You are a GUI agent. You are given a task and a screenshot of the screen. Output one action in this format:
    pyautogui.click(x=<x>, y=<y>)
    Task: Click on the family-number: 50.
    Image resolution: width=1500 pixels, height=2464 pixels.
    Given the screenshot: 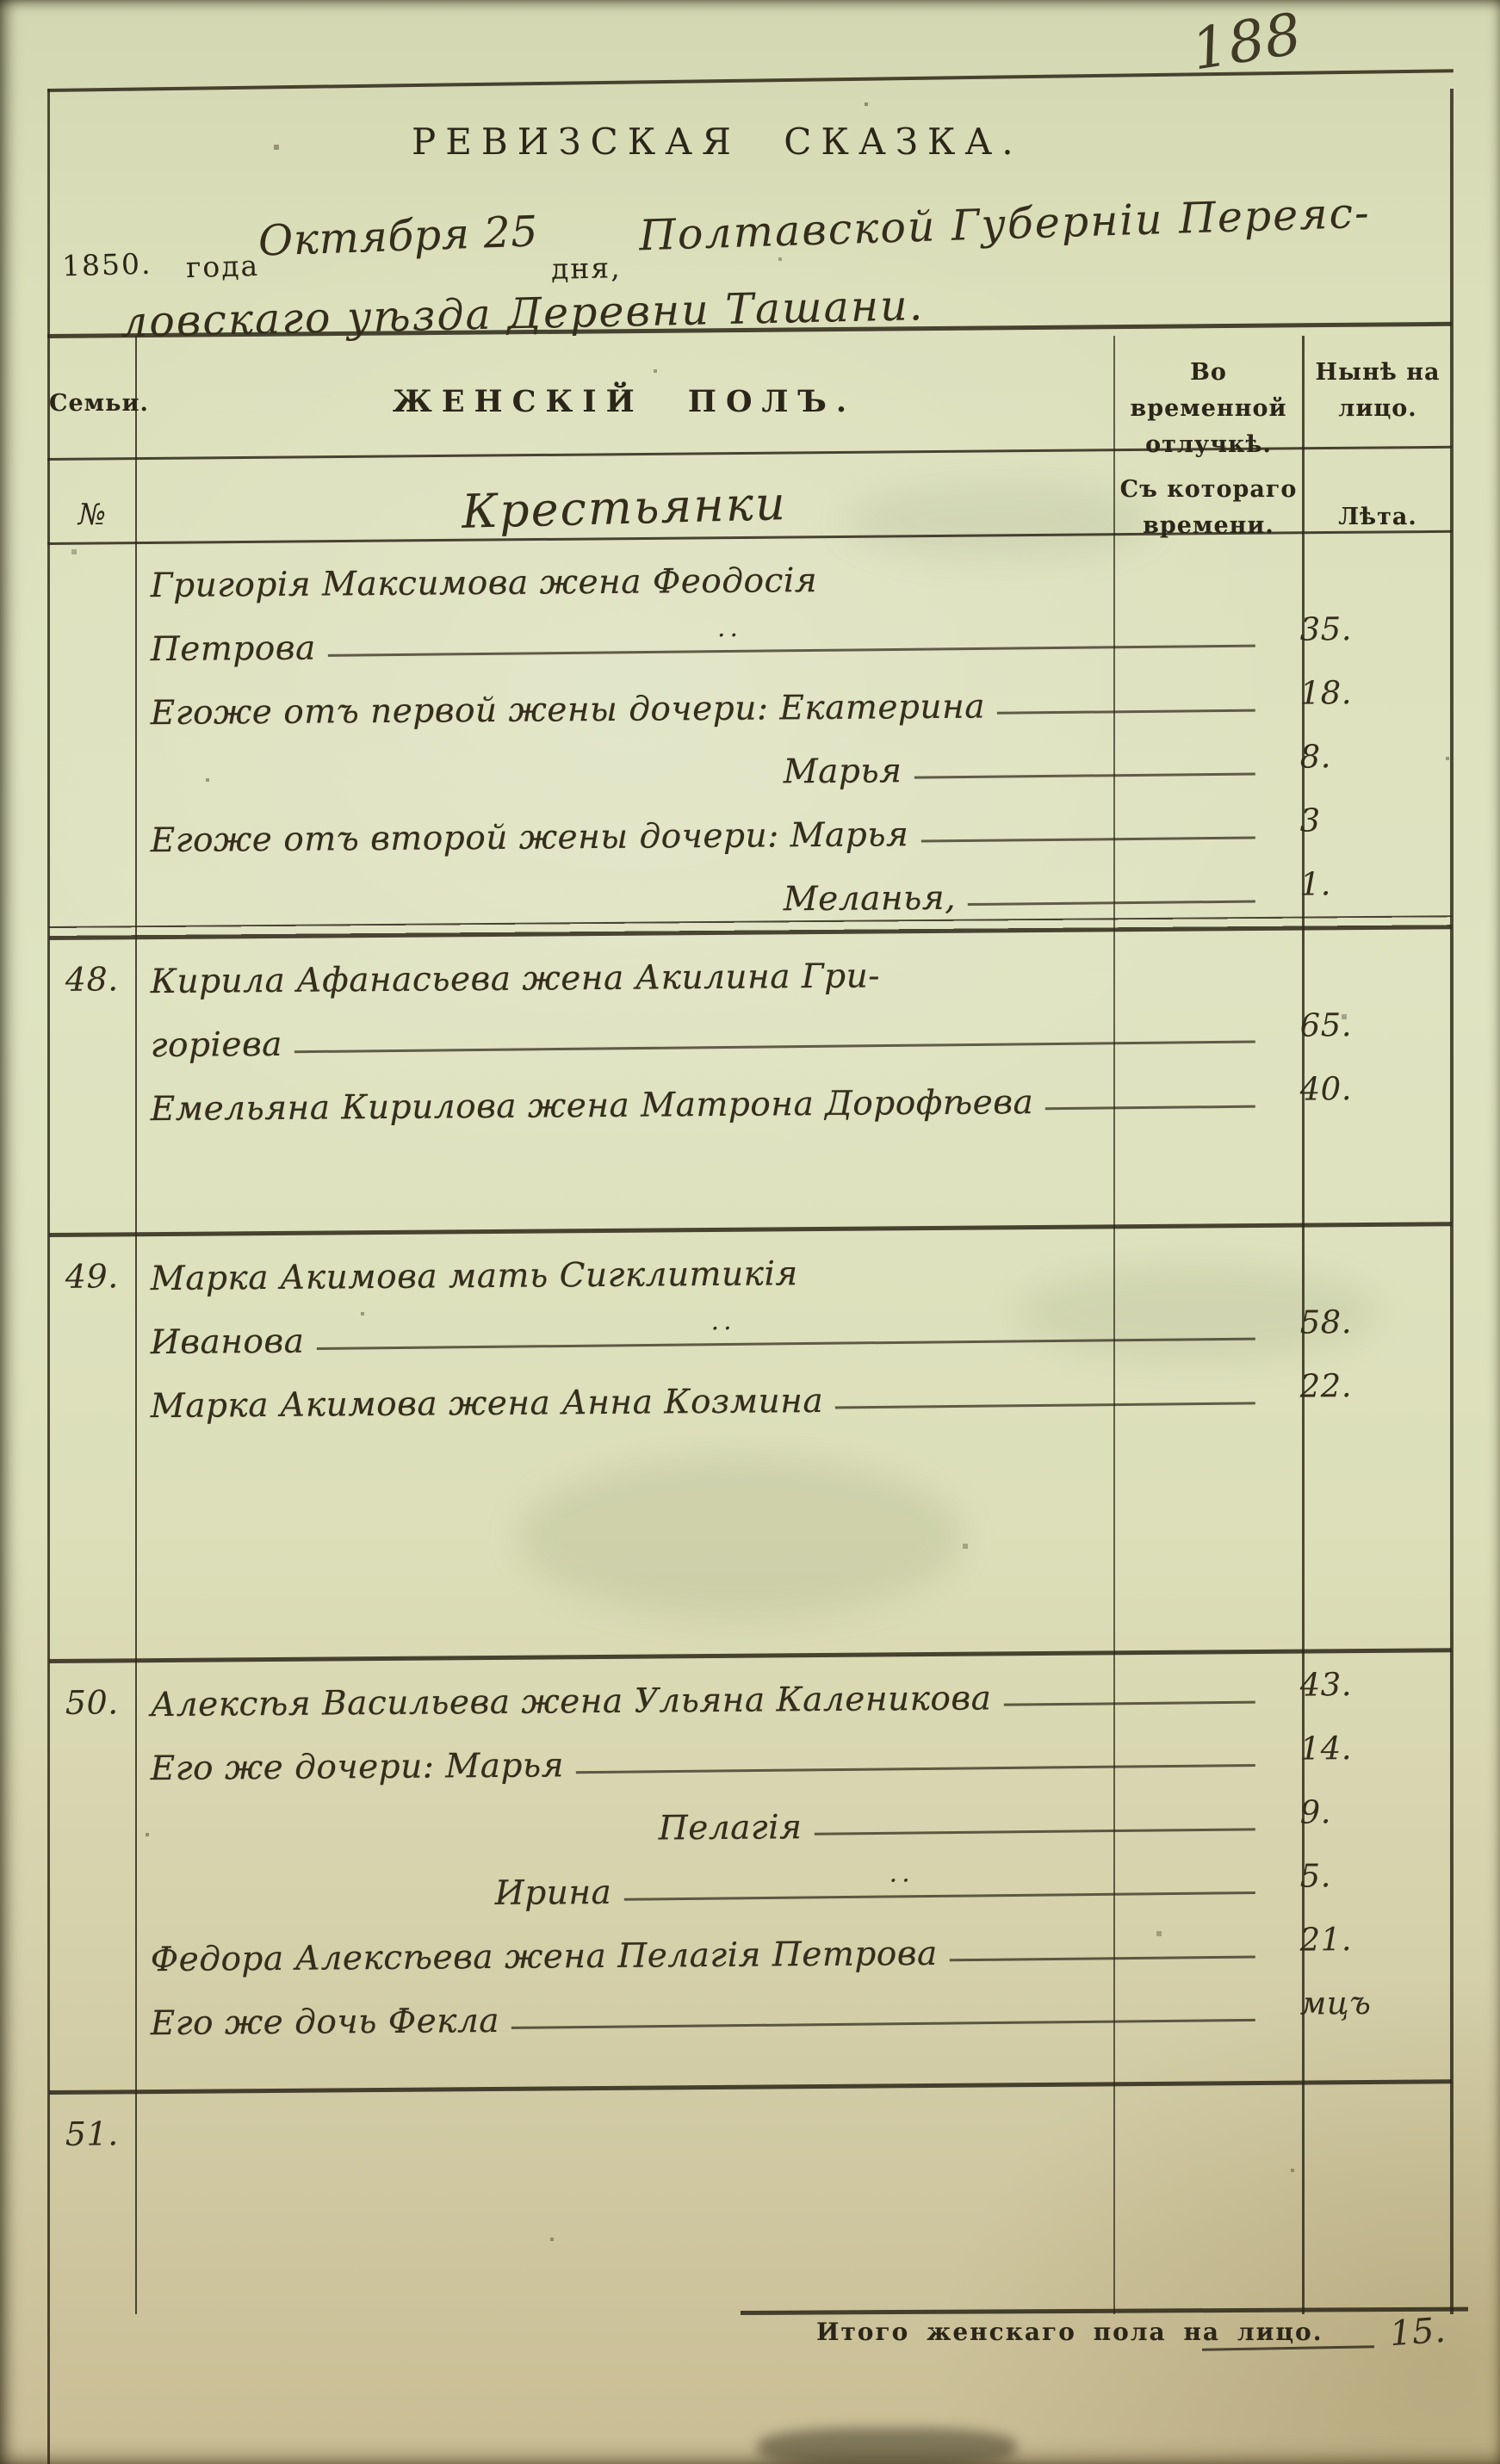 What is the action you would take?
    pyautogui.click(x=92, y=1702)
    